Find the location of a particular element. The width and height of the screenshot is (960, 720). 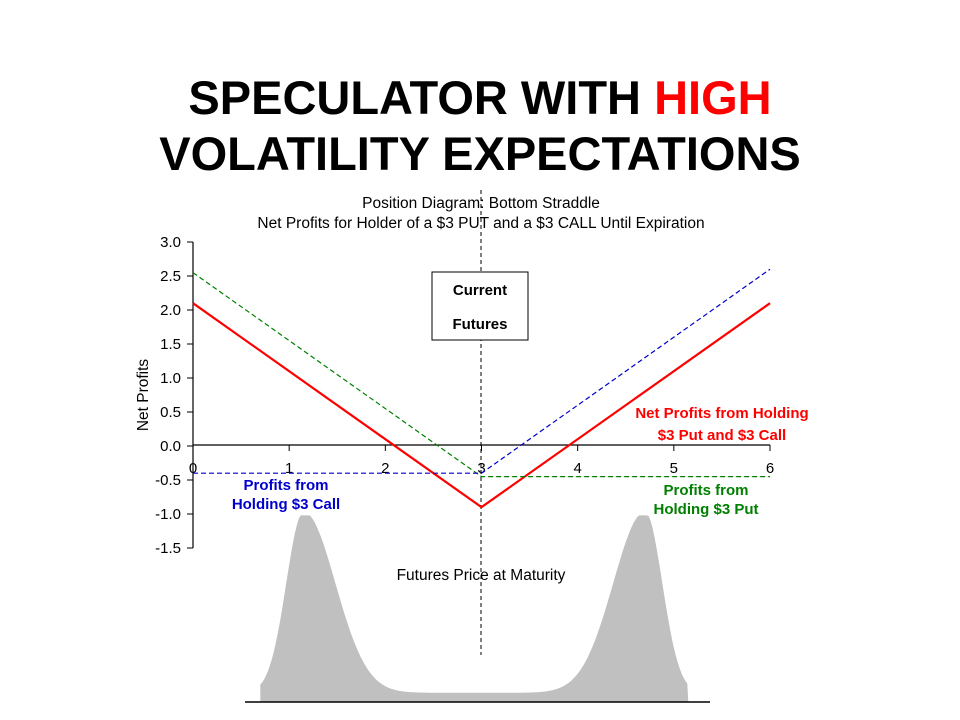

x-tick-label: 1 is located at coordinates (289, 468).